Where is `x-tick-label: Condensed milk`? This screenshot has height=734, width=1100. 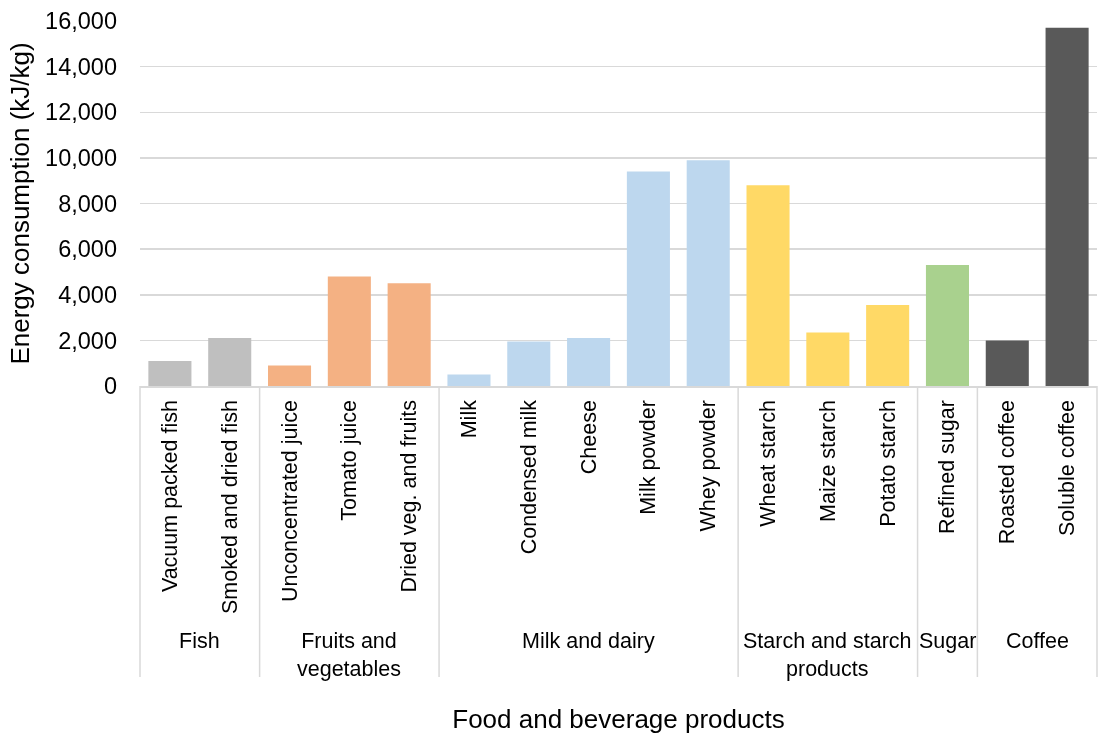
x-tick-label: Condensed milk is located at coordinates (528, 477).